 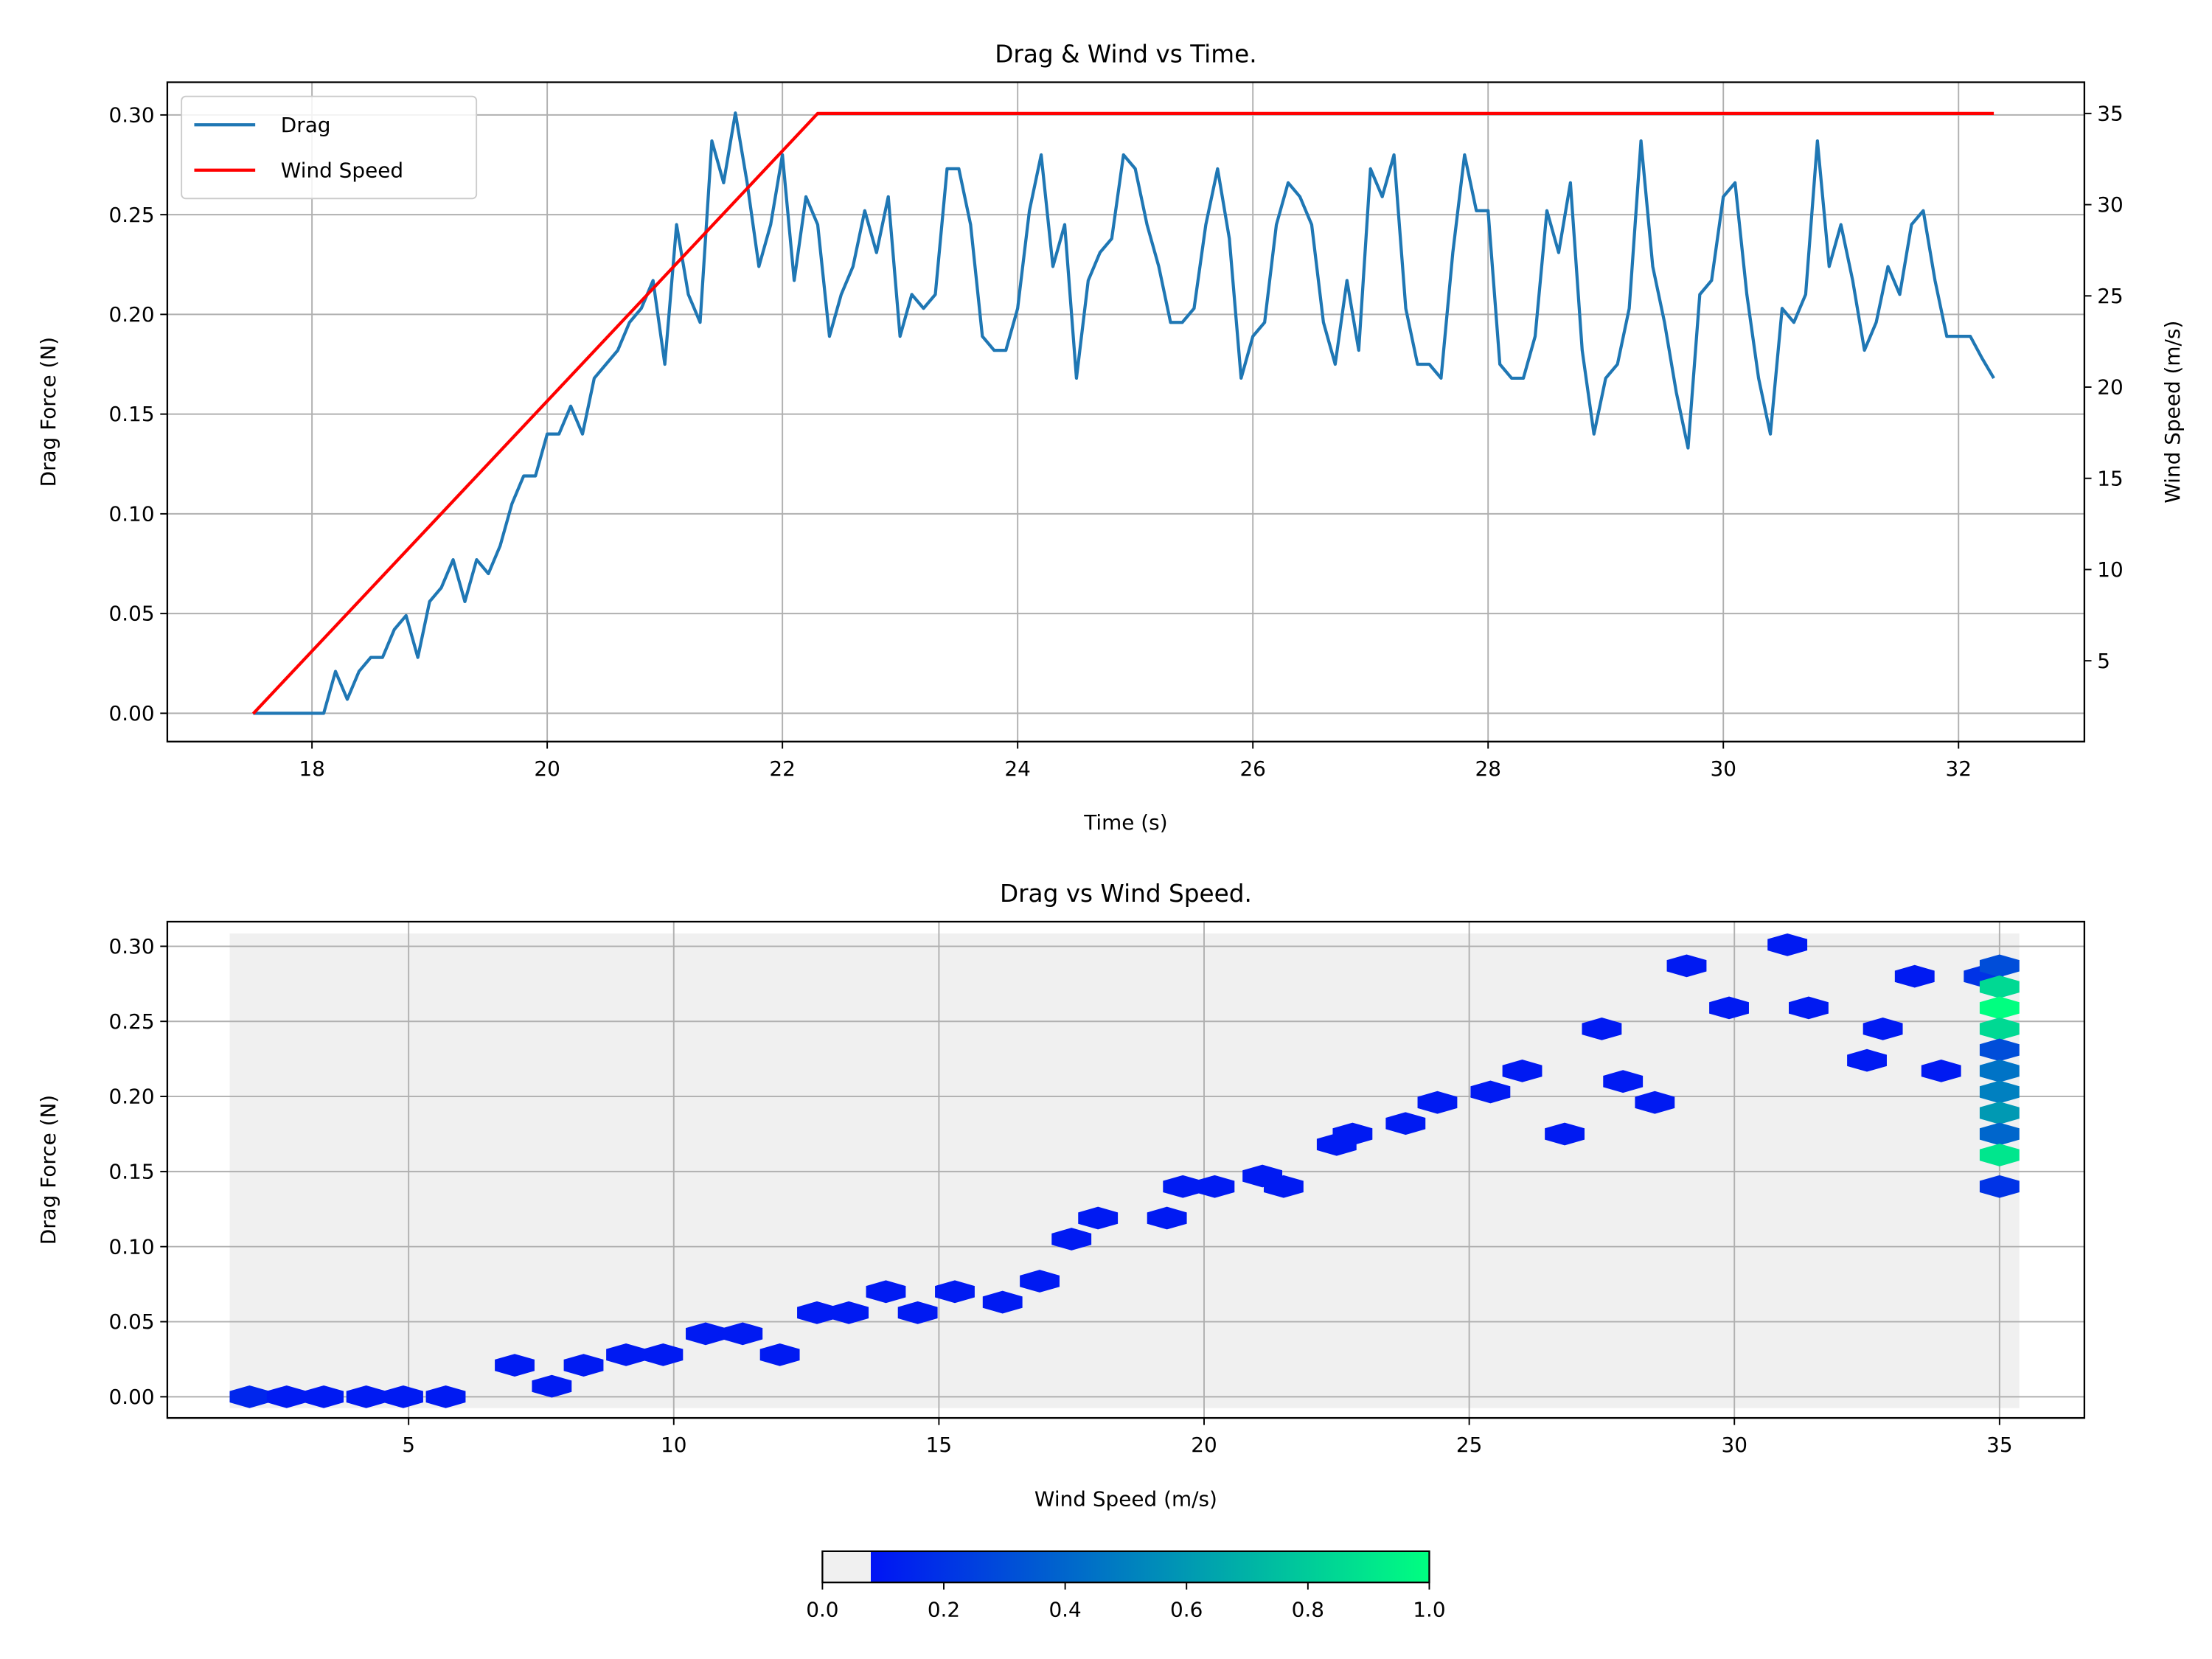 I want to click on y-tick-label: 0.10, so click(x=132, y=513).